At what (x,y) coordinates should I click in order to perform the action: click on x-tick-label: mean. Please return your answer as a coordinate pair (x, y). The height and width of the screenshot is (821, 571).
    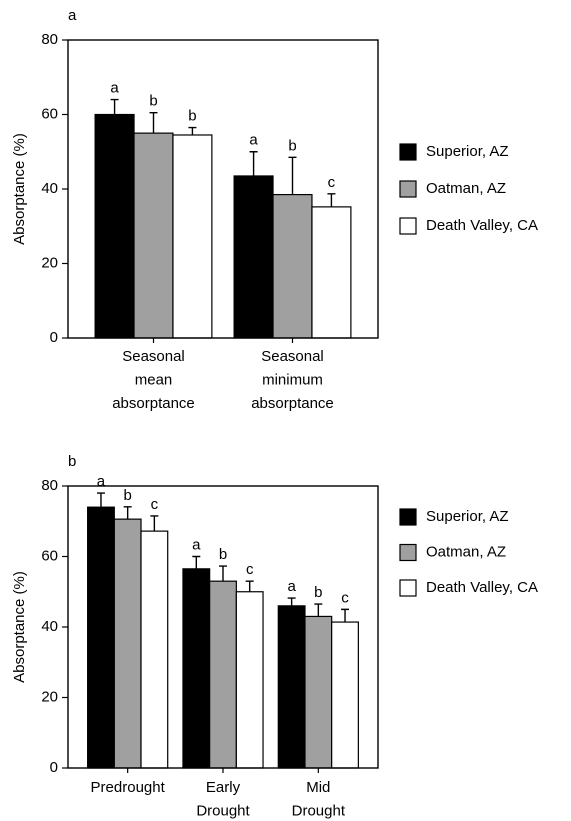
    Looking at the image, I should click on (154, 379).